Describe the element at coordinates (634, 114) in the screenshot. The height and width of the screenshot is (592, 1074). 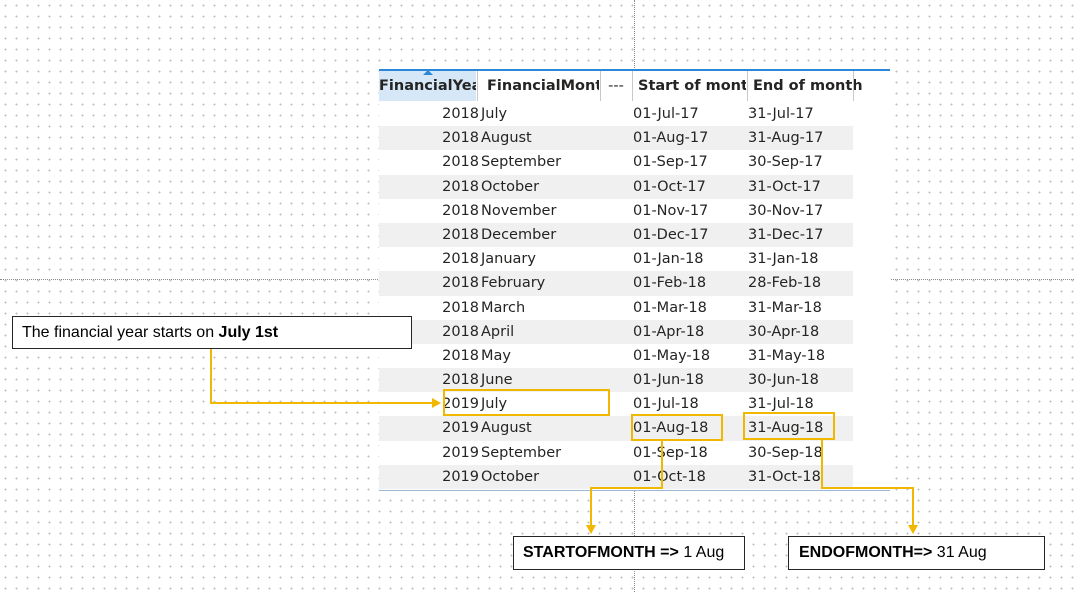
I see `table-row: 2018 July 01-Jul-17 31-Jul-17` at that location.